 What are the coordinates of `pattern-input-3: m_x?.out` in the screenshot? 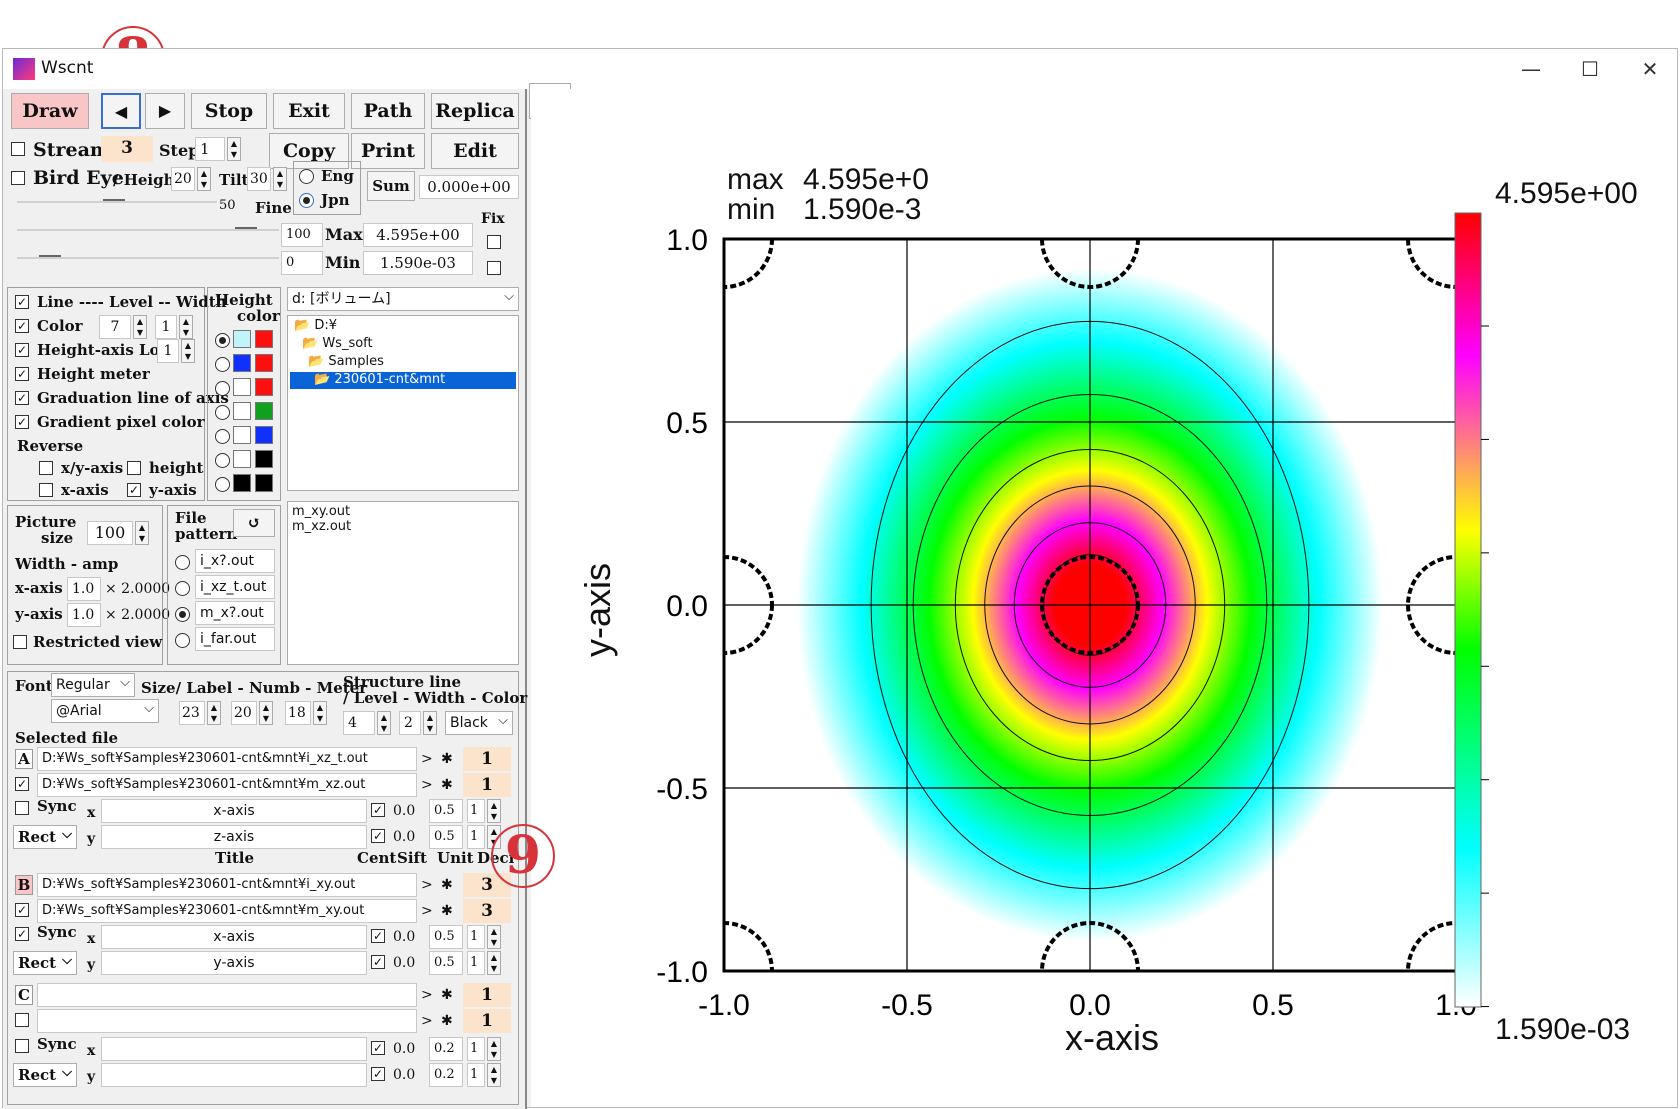 It's located at (235, 613).